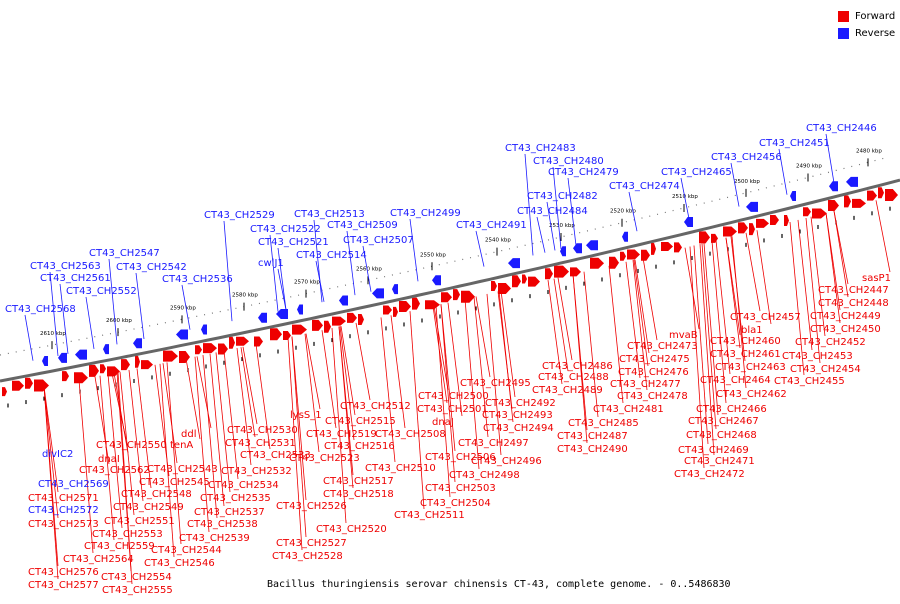 The image size is (900, 604). What do you see at coordinates (63, 510) in the screenshot?
I see `reverse-gene-label: CT43_CH2572` at bounding box center [63, 510].